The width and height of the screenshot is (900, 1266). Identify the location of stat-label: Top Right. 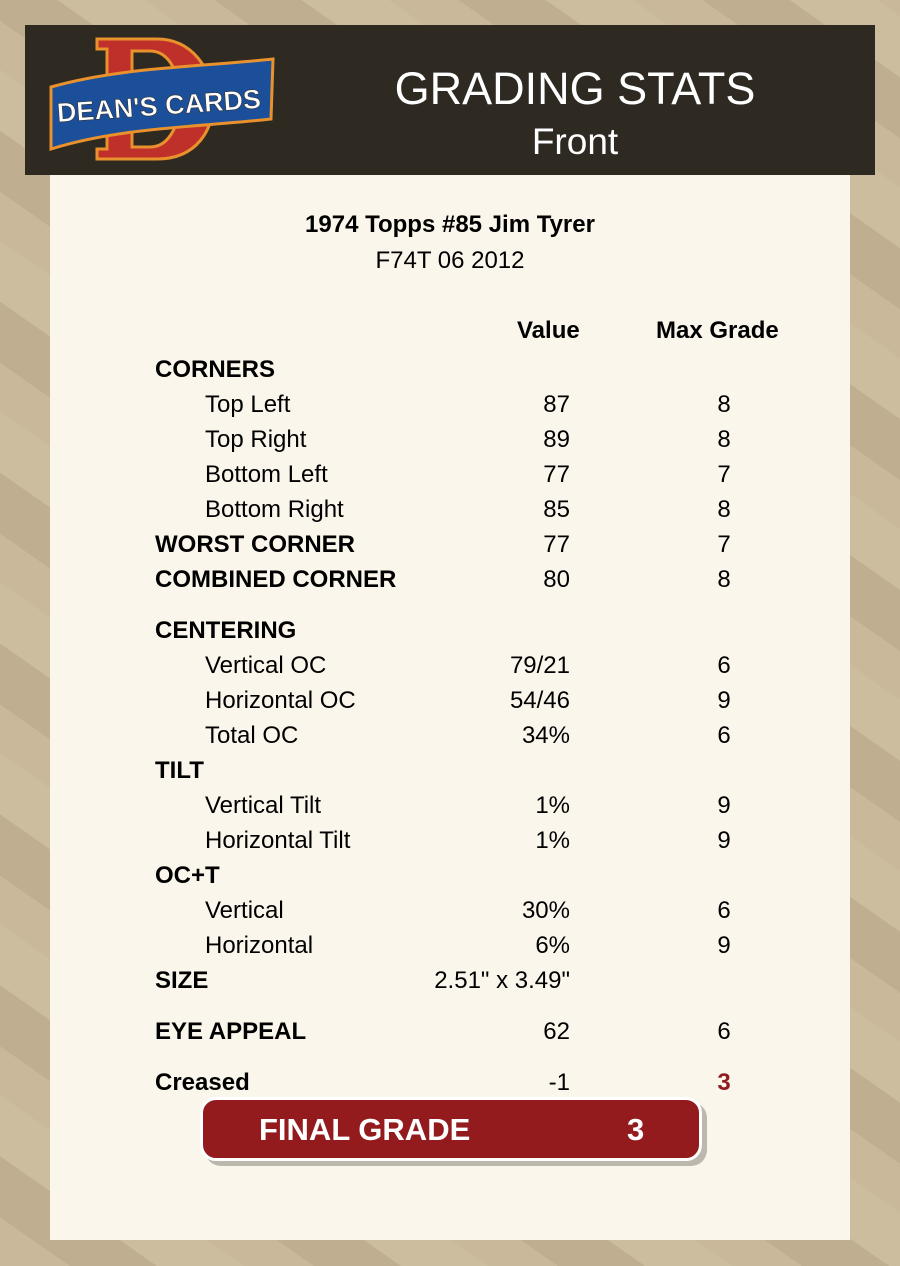
(256, 439).